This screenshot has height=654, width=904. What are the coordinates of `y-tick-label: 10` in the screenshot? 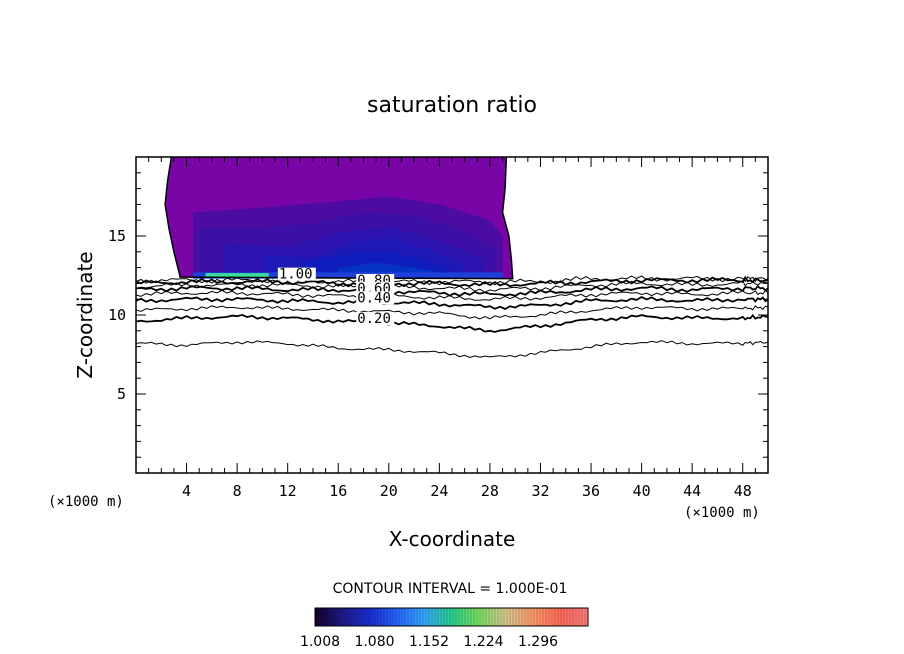 It's located at (117, 315).